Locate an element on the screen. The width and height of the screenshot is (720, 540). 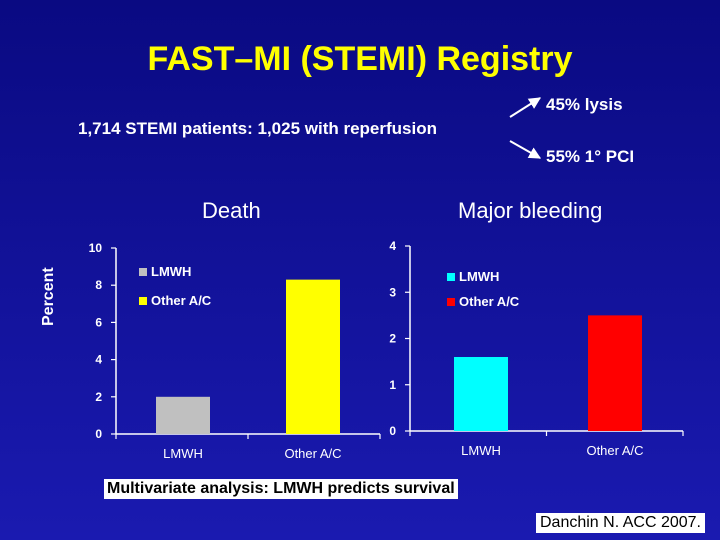
arrow-to-pci is located at coordinates (525, 149).